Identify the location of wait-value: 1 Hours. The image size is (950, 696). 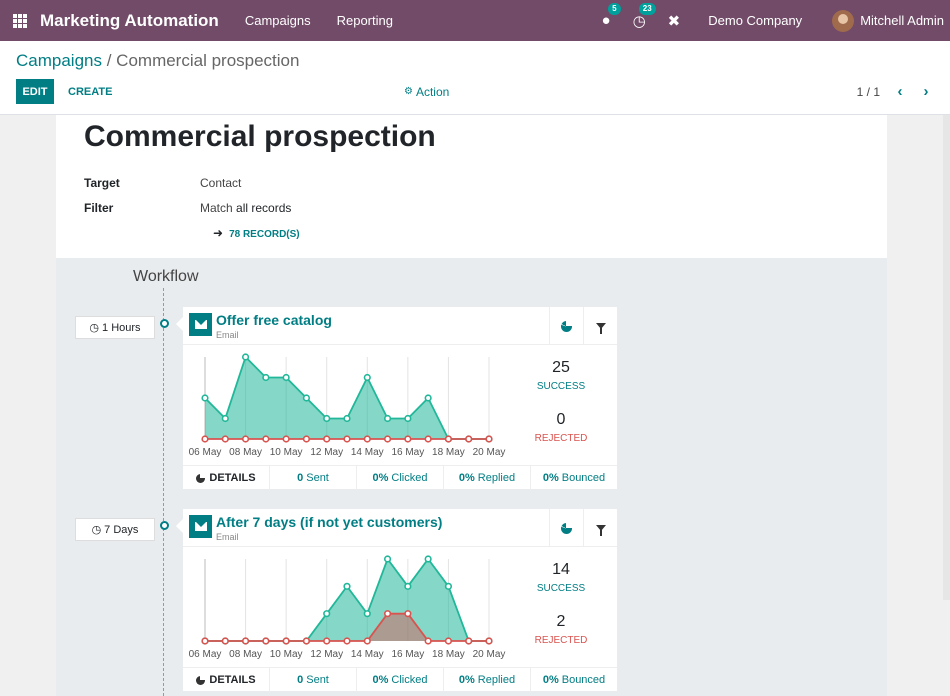
(121, 327).